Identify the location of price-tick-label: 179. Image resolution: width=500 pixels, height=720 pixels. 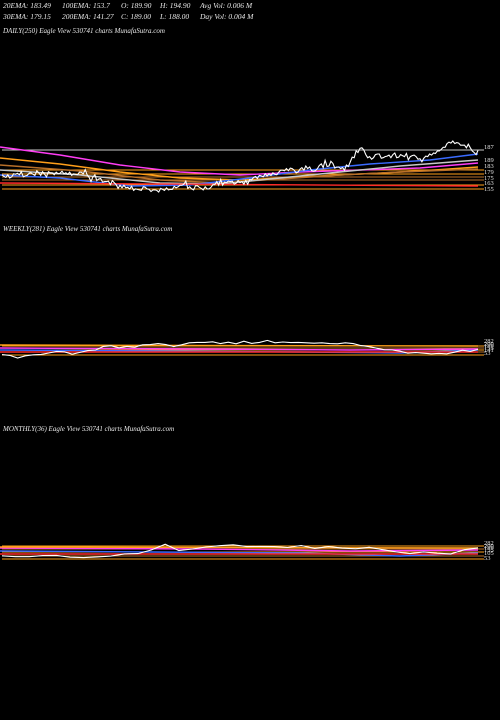
(489, 172).